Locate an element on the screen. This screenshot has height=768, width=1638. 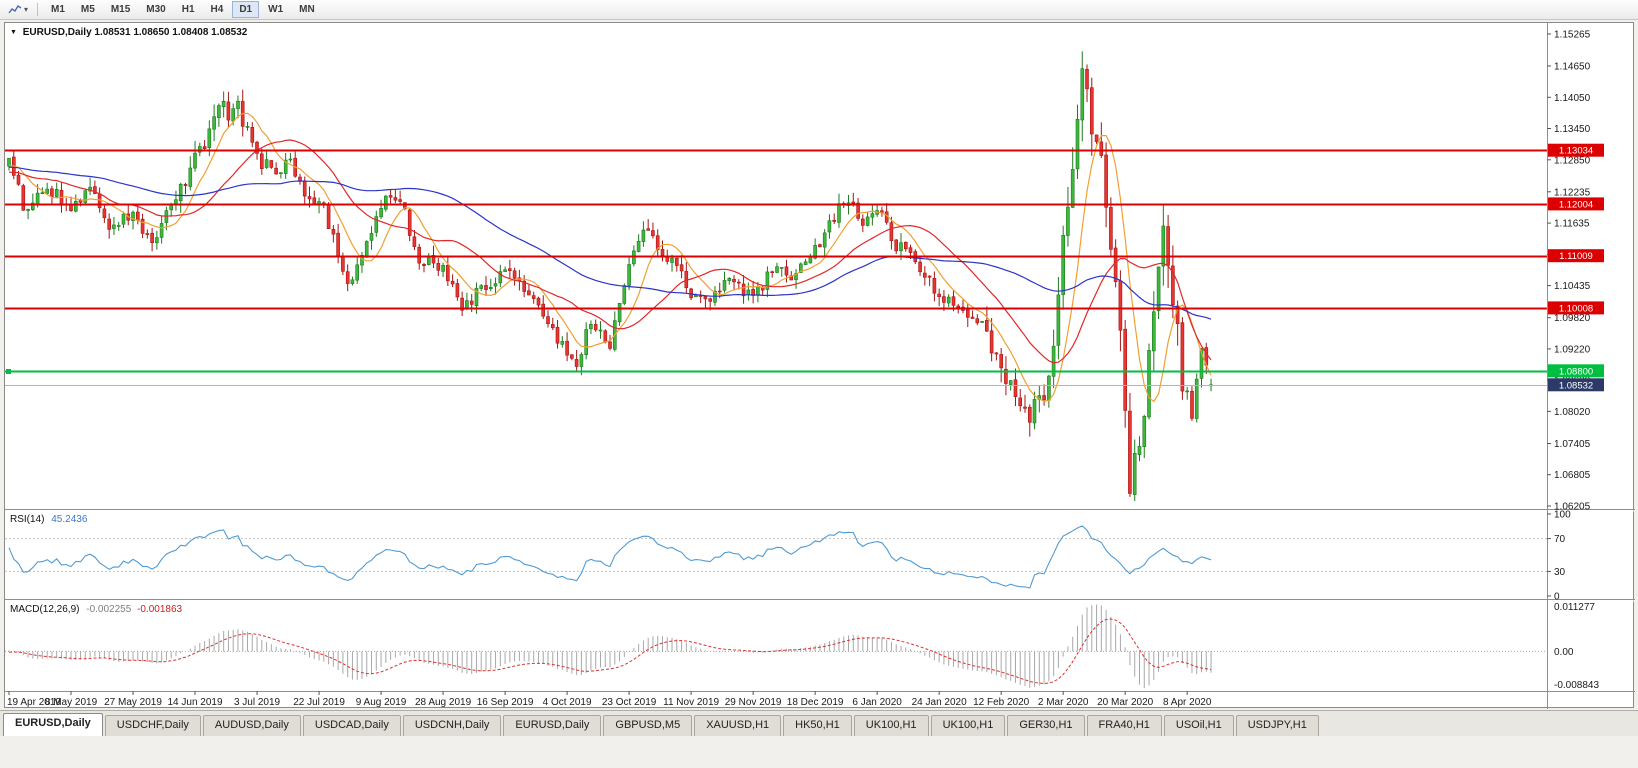
line-anchor-marker is located at coordinates (8, 371).